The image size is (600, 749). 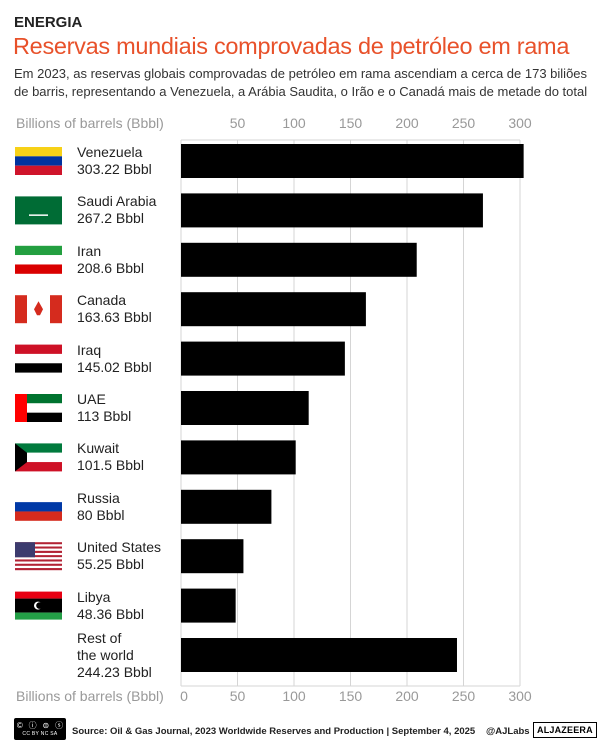 I want to click on bottom-tick-label: 0, so click(x=184, y=696).